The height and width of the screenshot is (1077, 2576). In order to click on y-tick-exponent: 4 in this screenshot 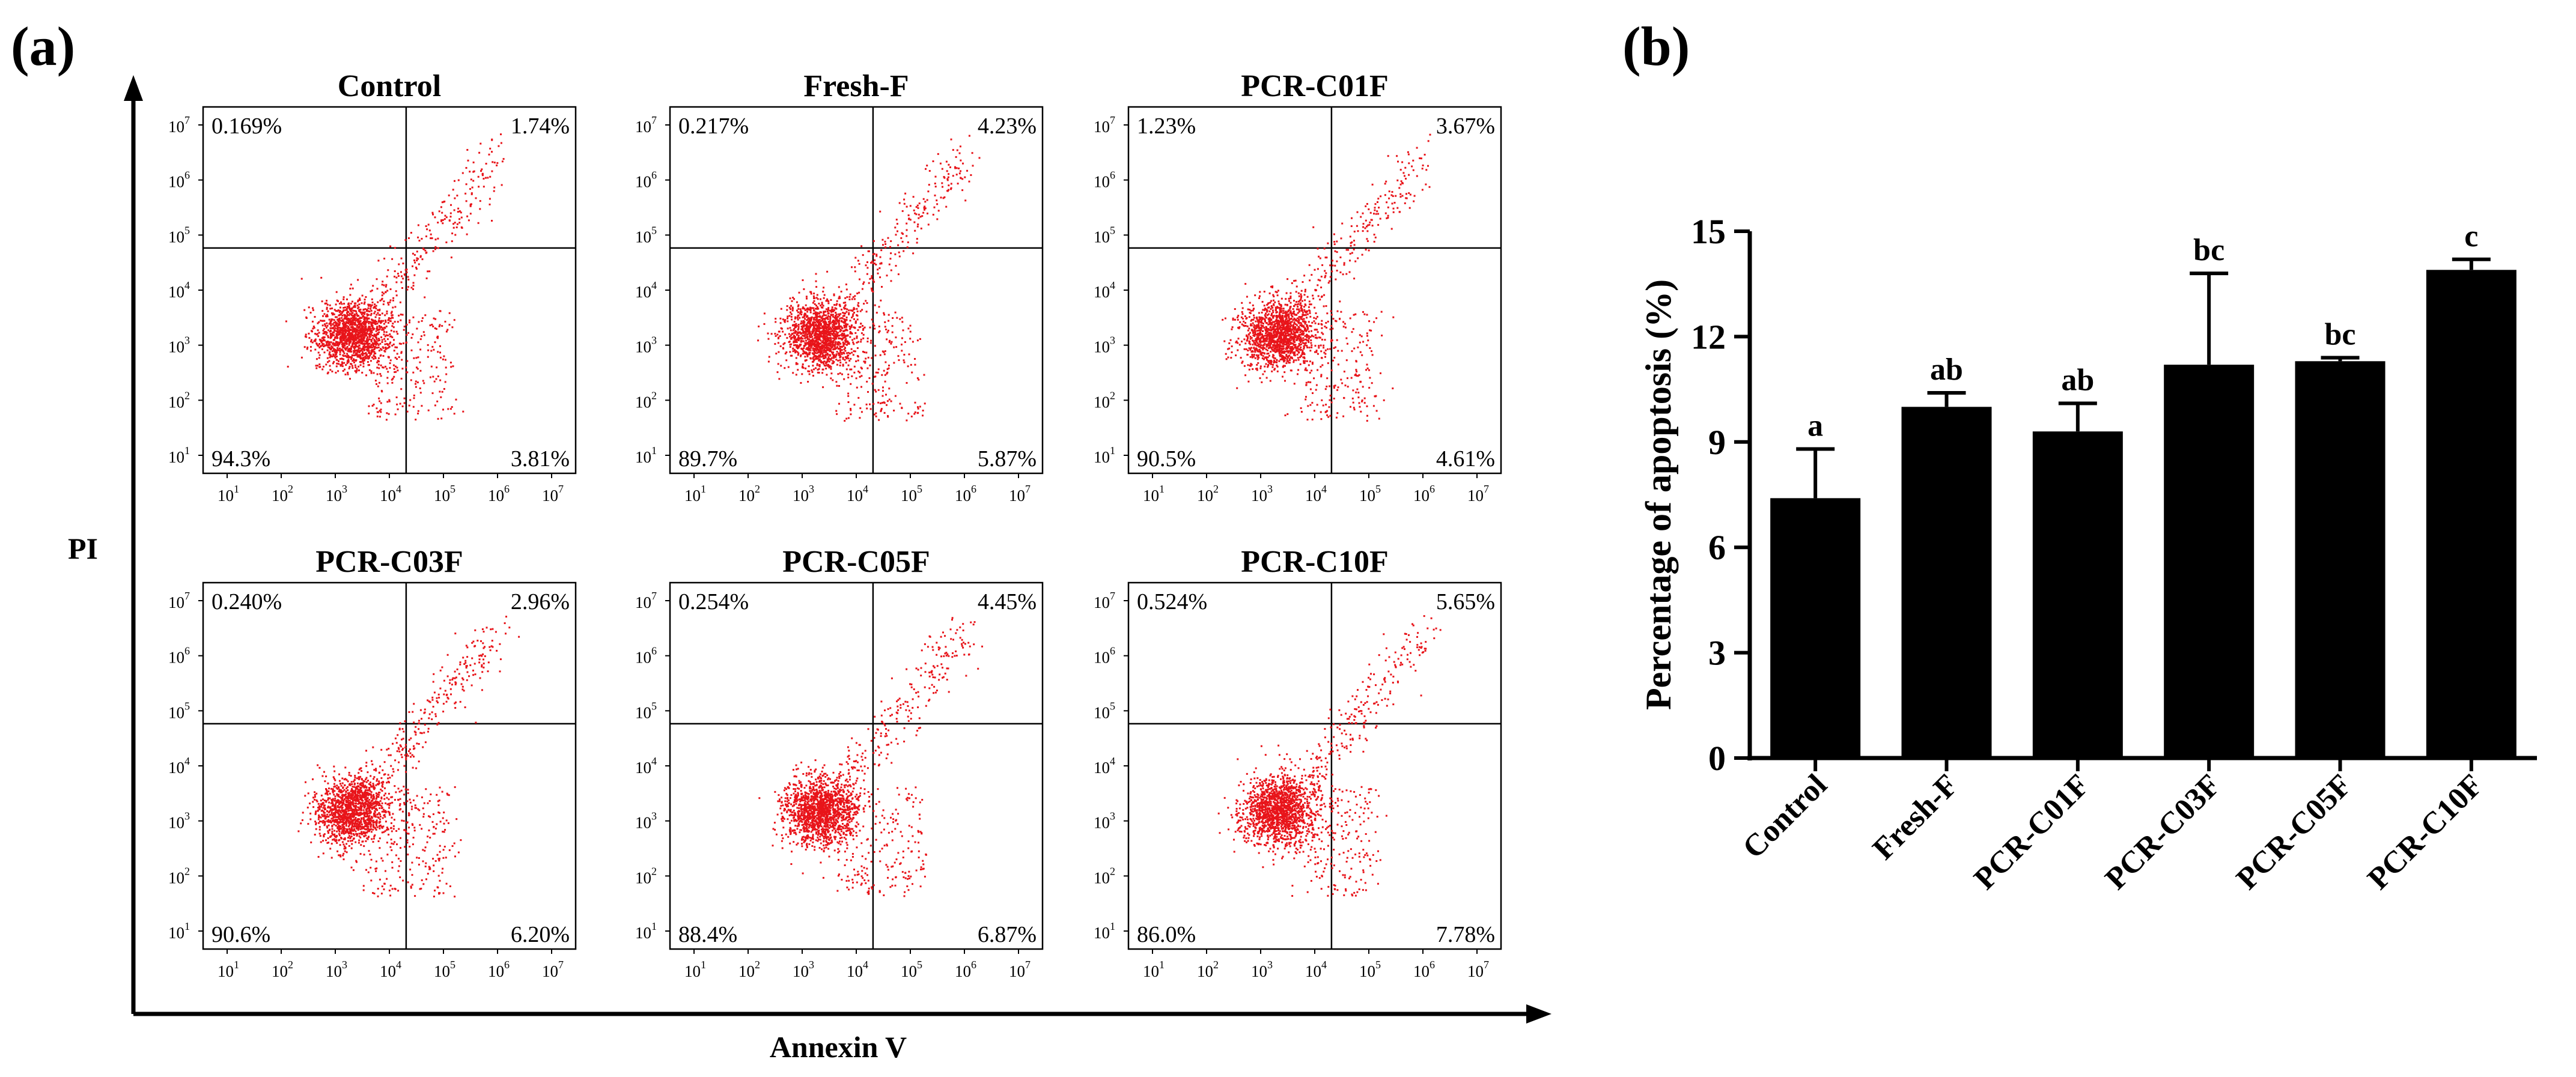, I will do `click(187, 285)`.